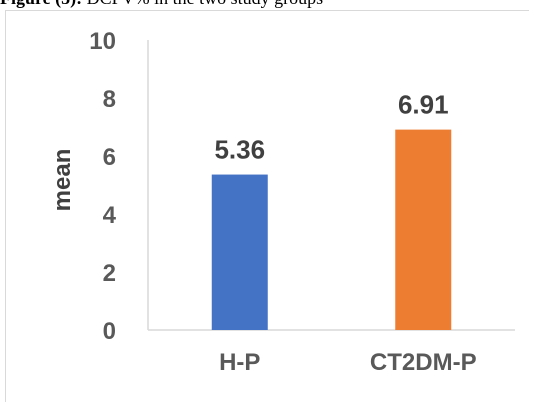 The width and height of the screenshot is (535, 403). I want to click on y-tick-label: 6, so click(109, 157).